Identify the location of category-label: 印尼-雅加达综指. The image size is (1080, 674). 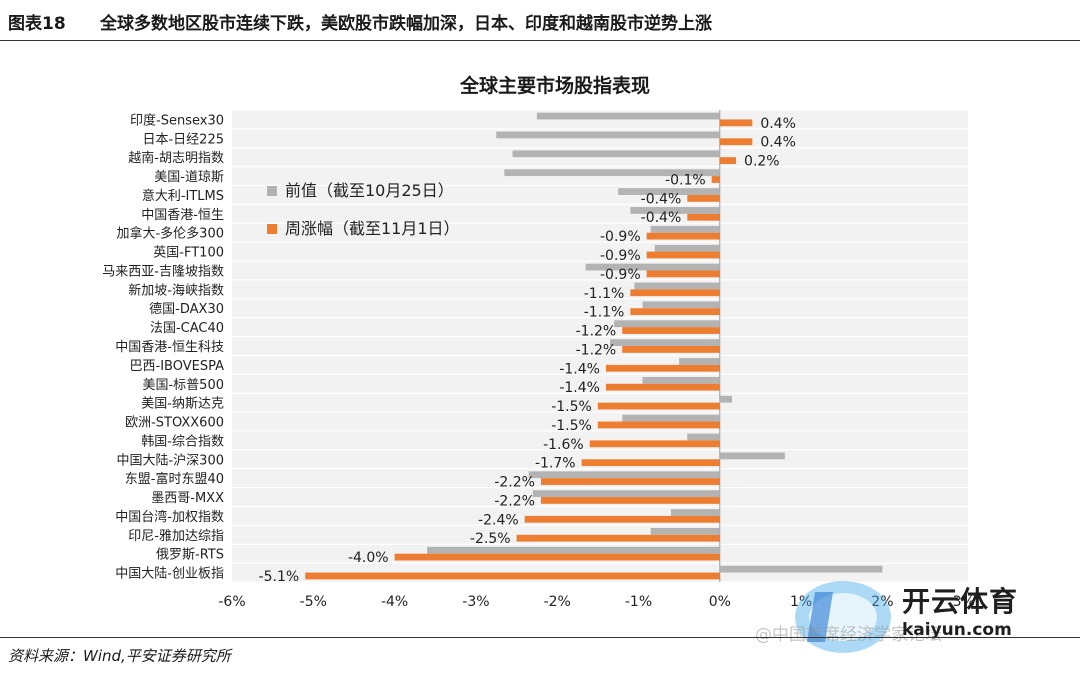
(176, 536).